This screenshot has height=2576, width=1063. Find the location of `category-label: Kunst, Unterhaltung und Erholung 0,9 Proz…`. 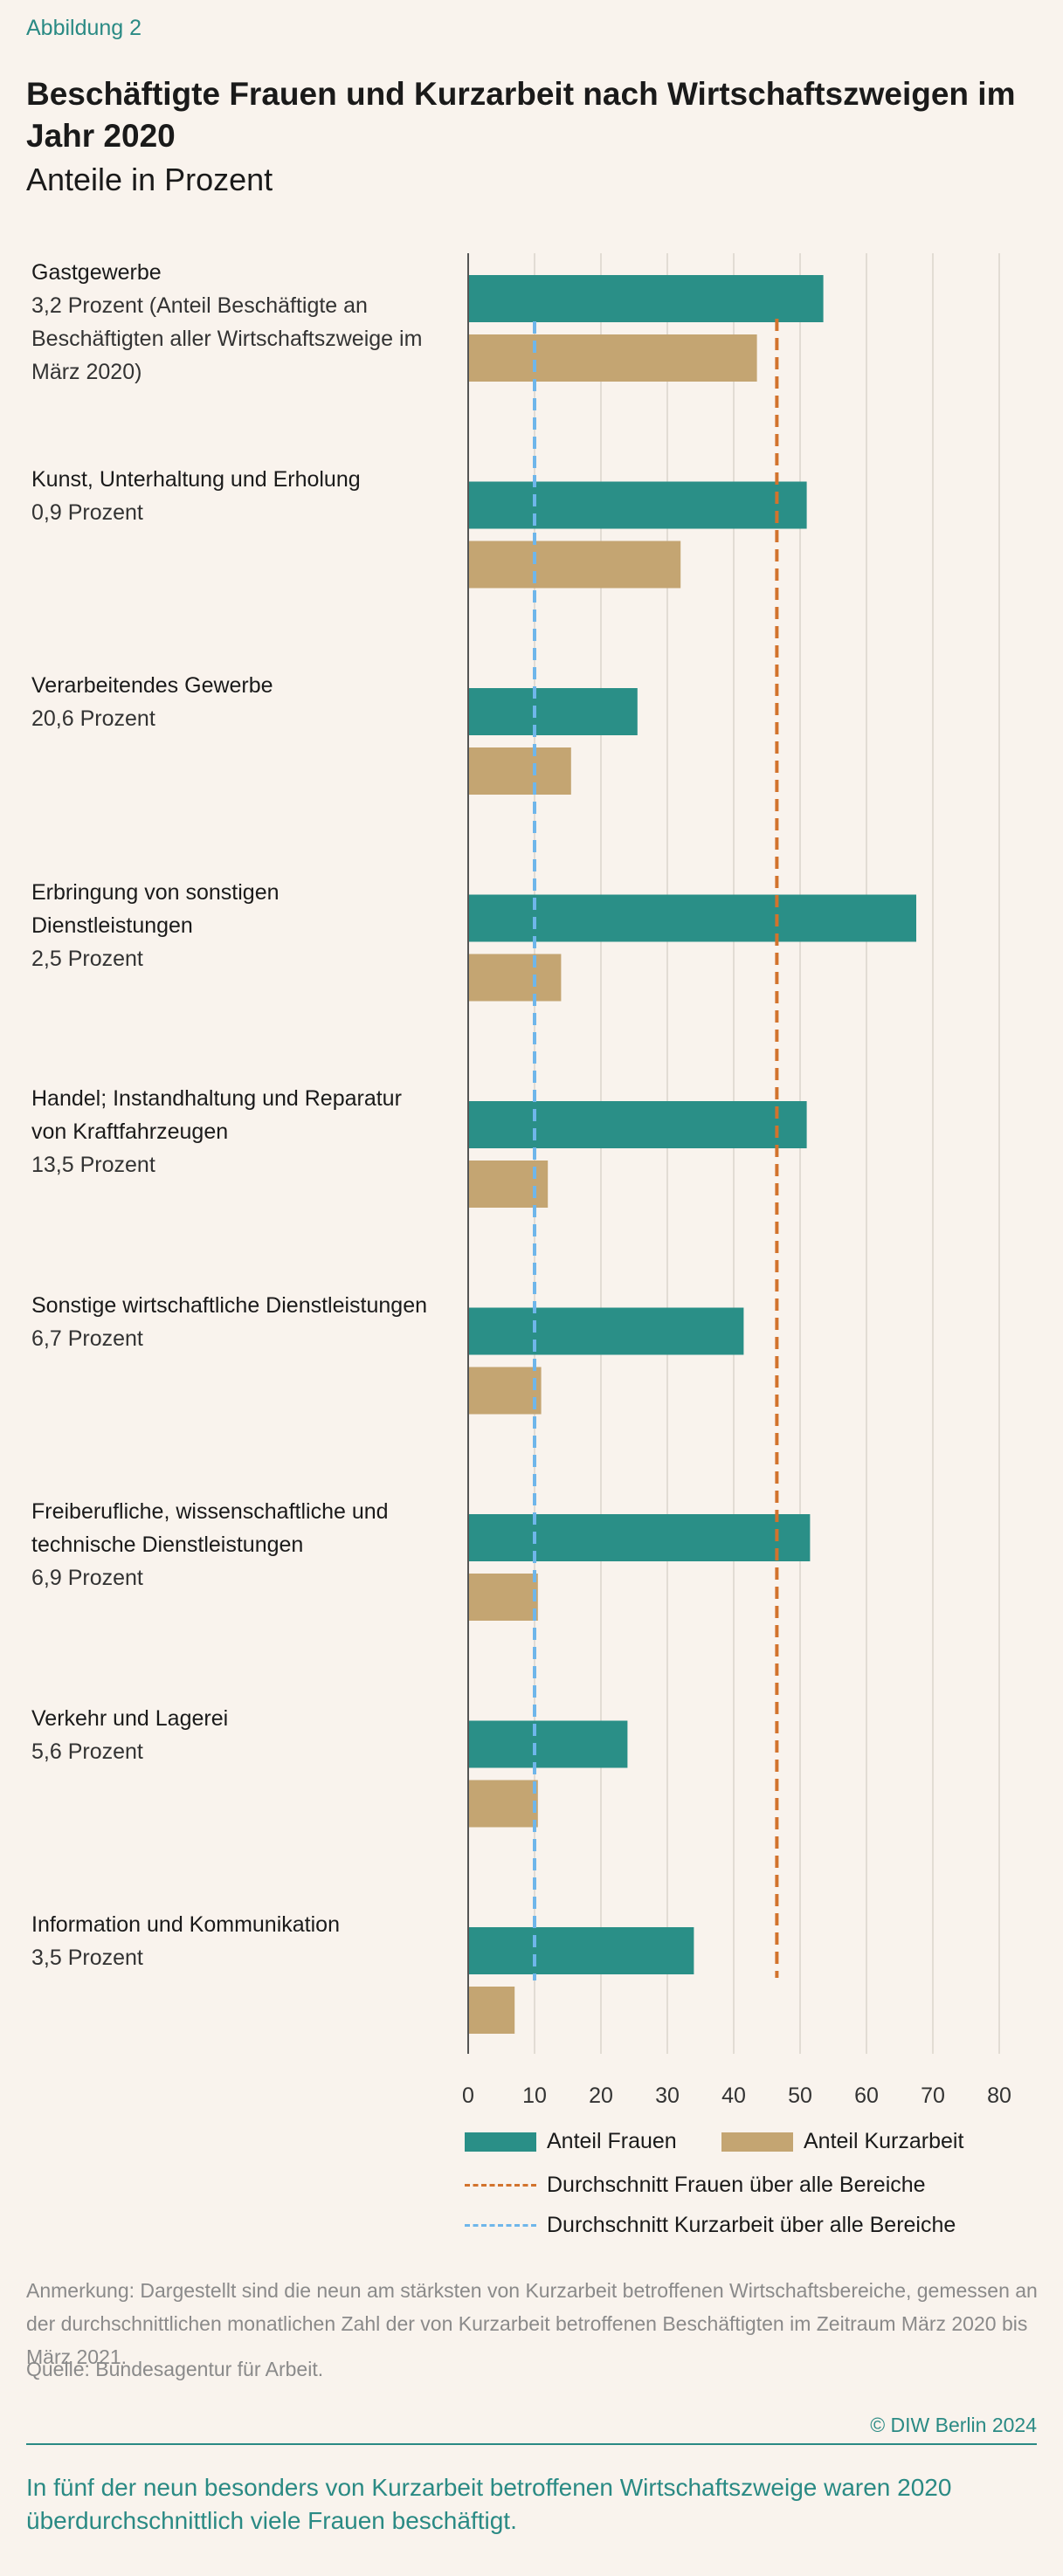

category-label: Kunst, Unterhaltung und Erholung 0,9 Proz… is located at coordinates (236, 496).